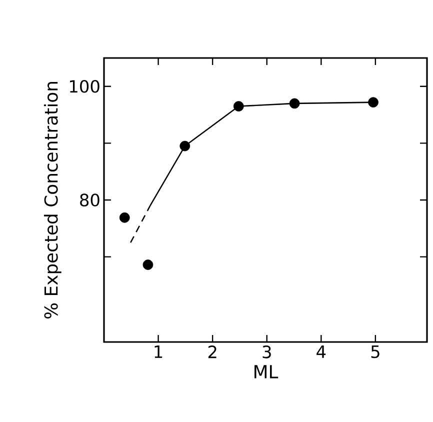 The width and height of the screenshot is (433, 422). Describe the element at coordinates (85, 86) in the screenshot. I see `y-tick-label: 100` at that location.